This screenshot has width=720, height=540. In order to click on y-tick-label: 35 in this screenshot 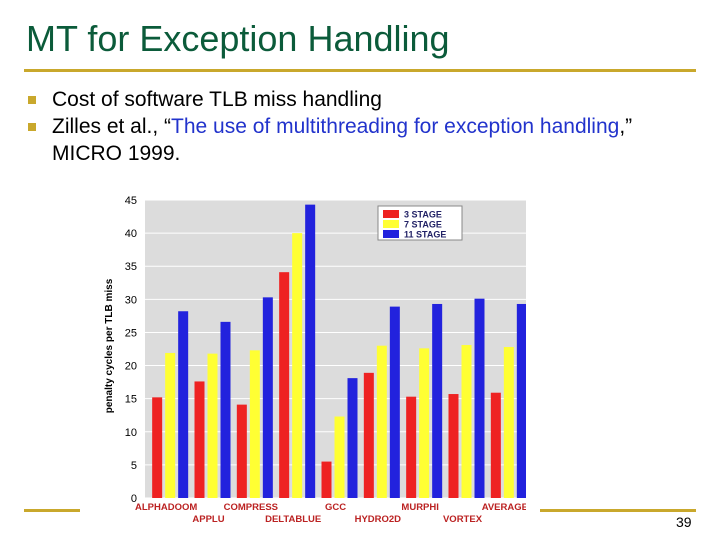, I will do `click(131, 267)`.